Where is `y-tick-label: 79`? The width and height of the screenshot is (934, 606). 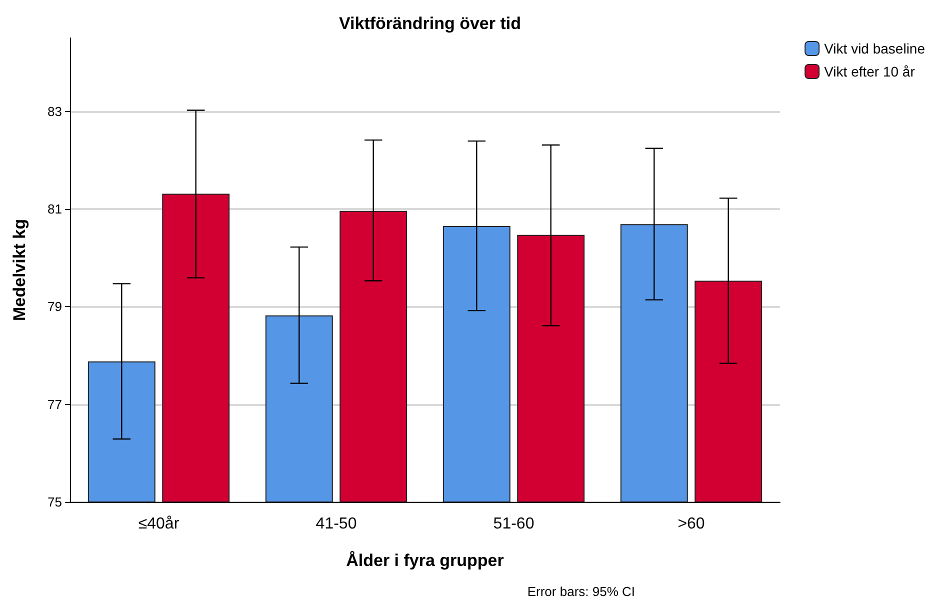 y-tick-label: 79 is located at coordinates (55, 306).